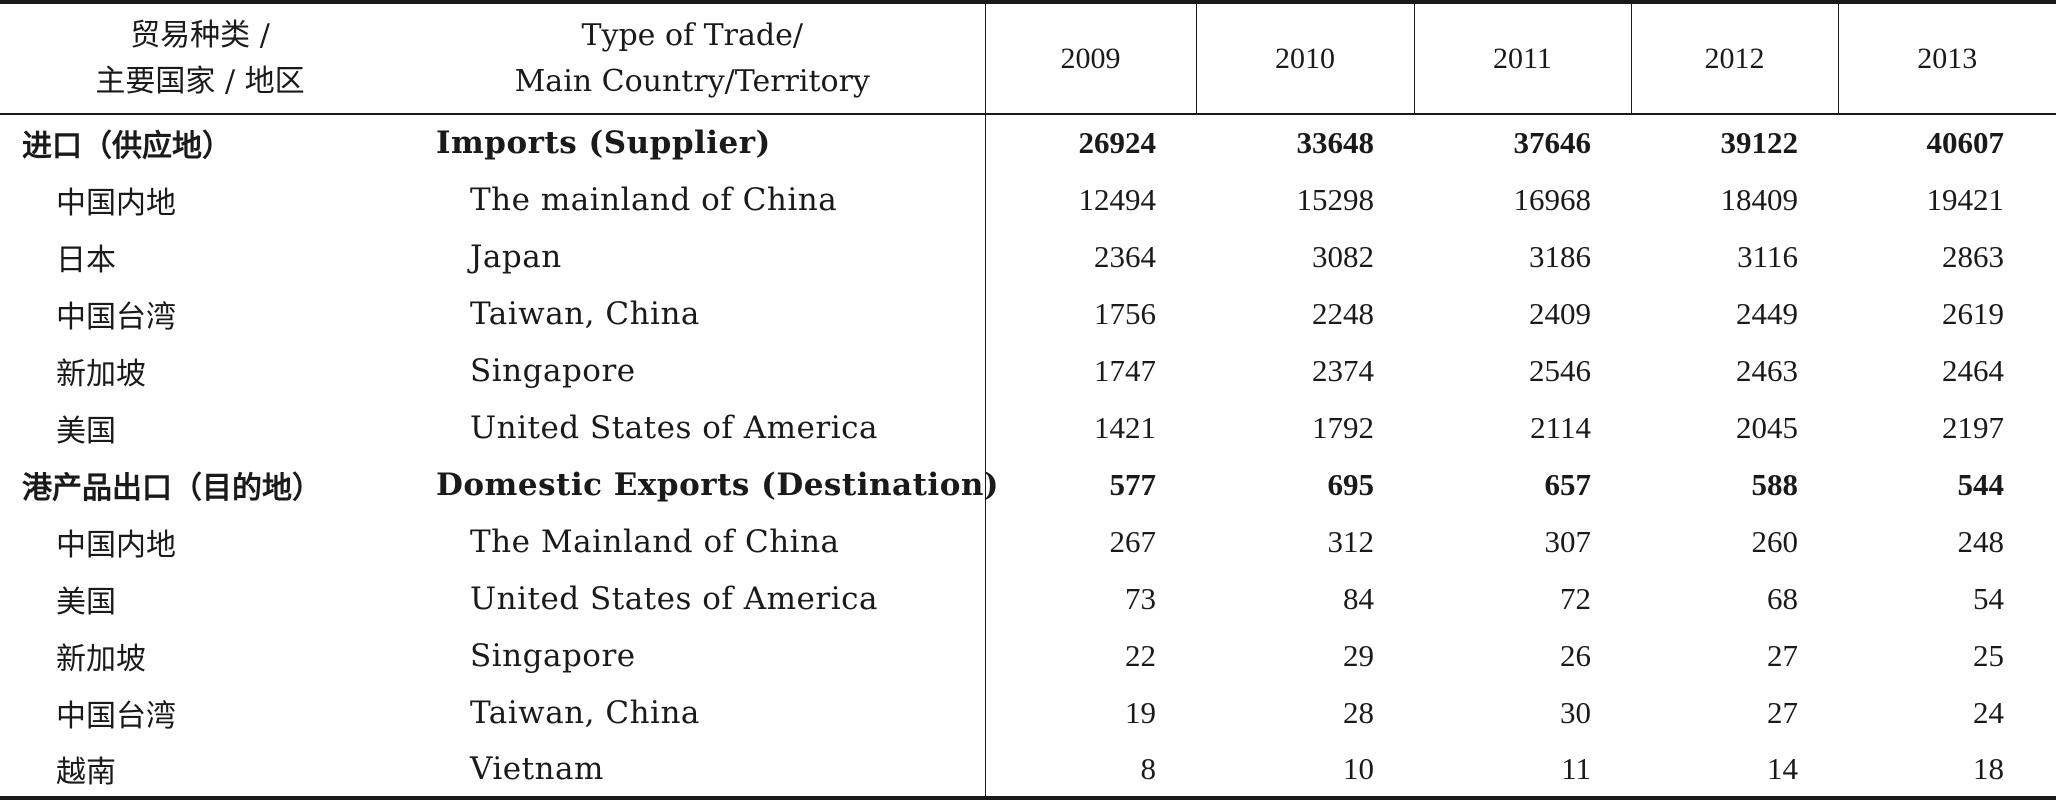 Image resolution: width=2056 pixels, height=802 pixels. I want to click on cell-2012: 2045, so click(1767, 427).